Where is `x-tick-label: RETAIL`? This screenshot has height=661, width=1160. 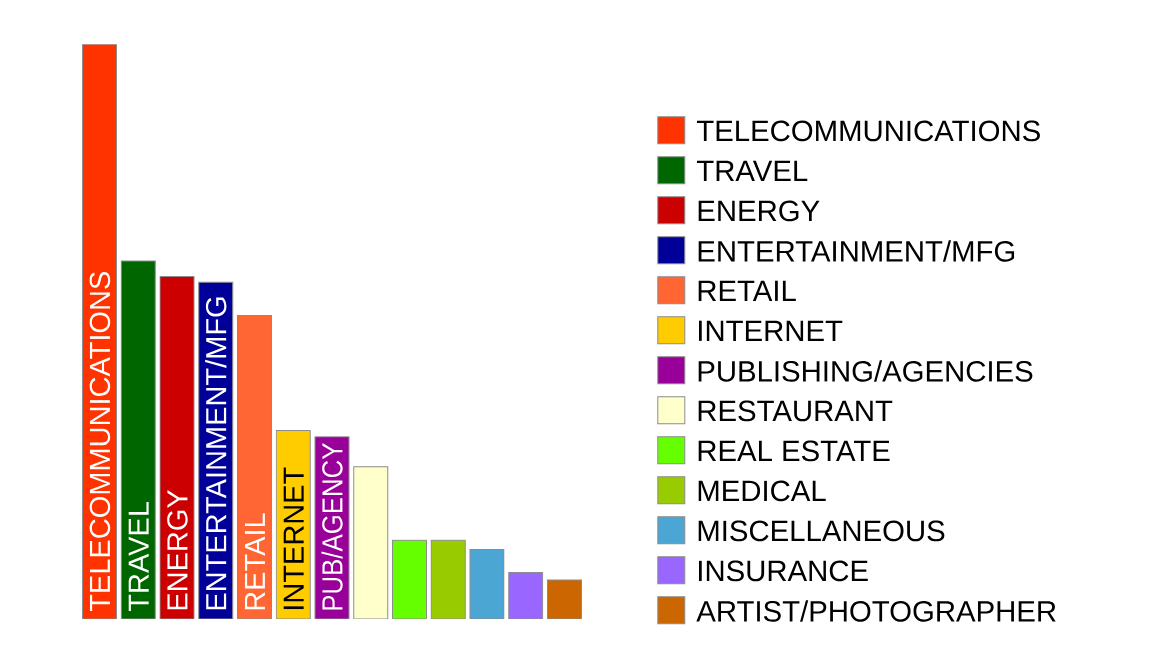
x-tick-label: RETAIL is located at coordinates (254, 561).